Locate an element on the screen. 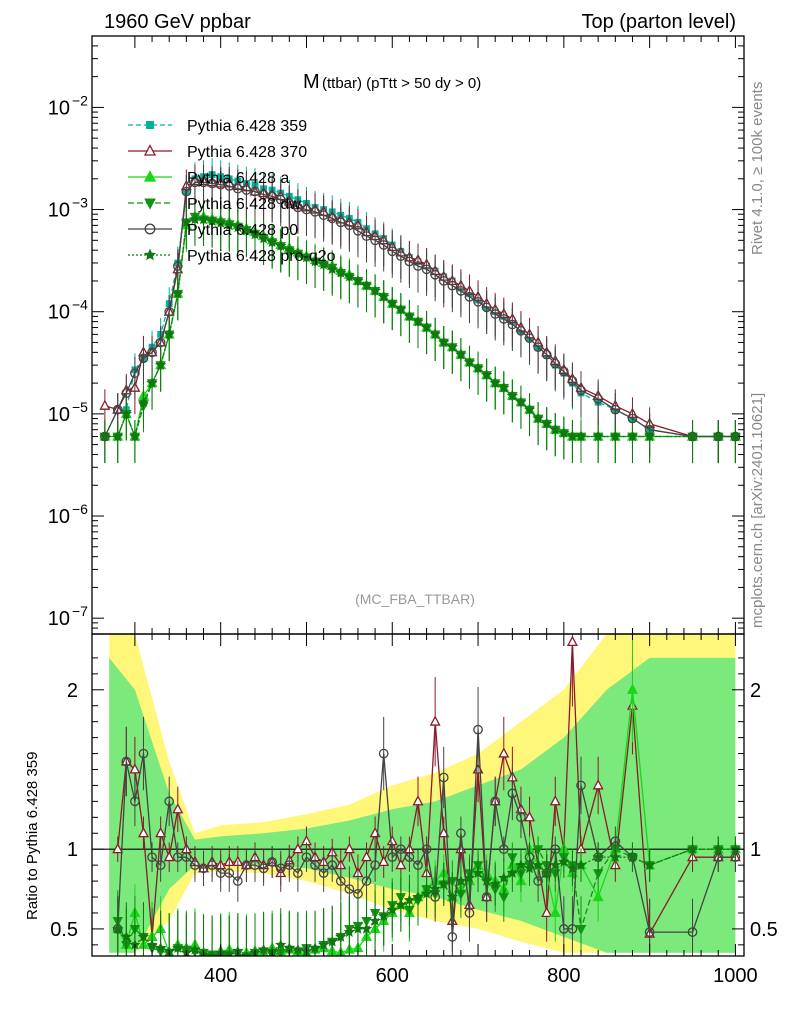  x-tick-label: 1000 is located at coordinates (735, 976).